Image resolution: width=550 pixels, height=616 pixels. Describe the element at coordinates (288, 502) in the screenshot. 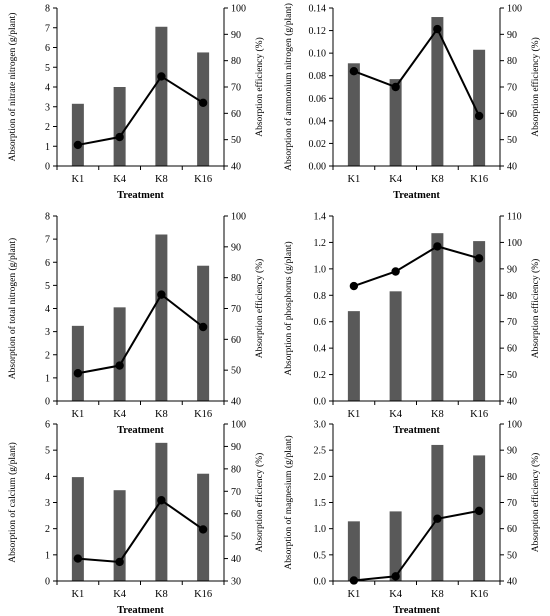

I see `y-axis-title: Absorption of magnesium (g/plant)` at that location.